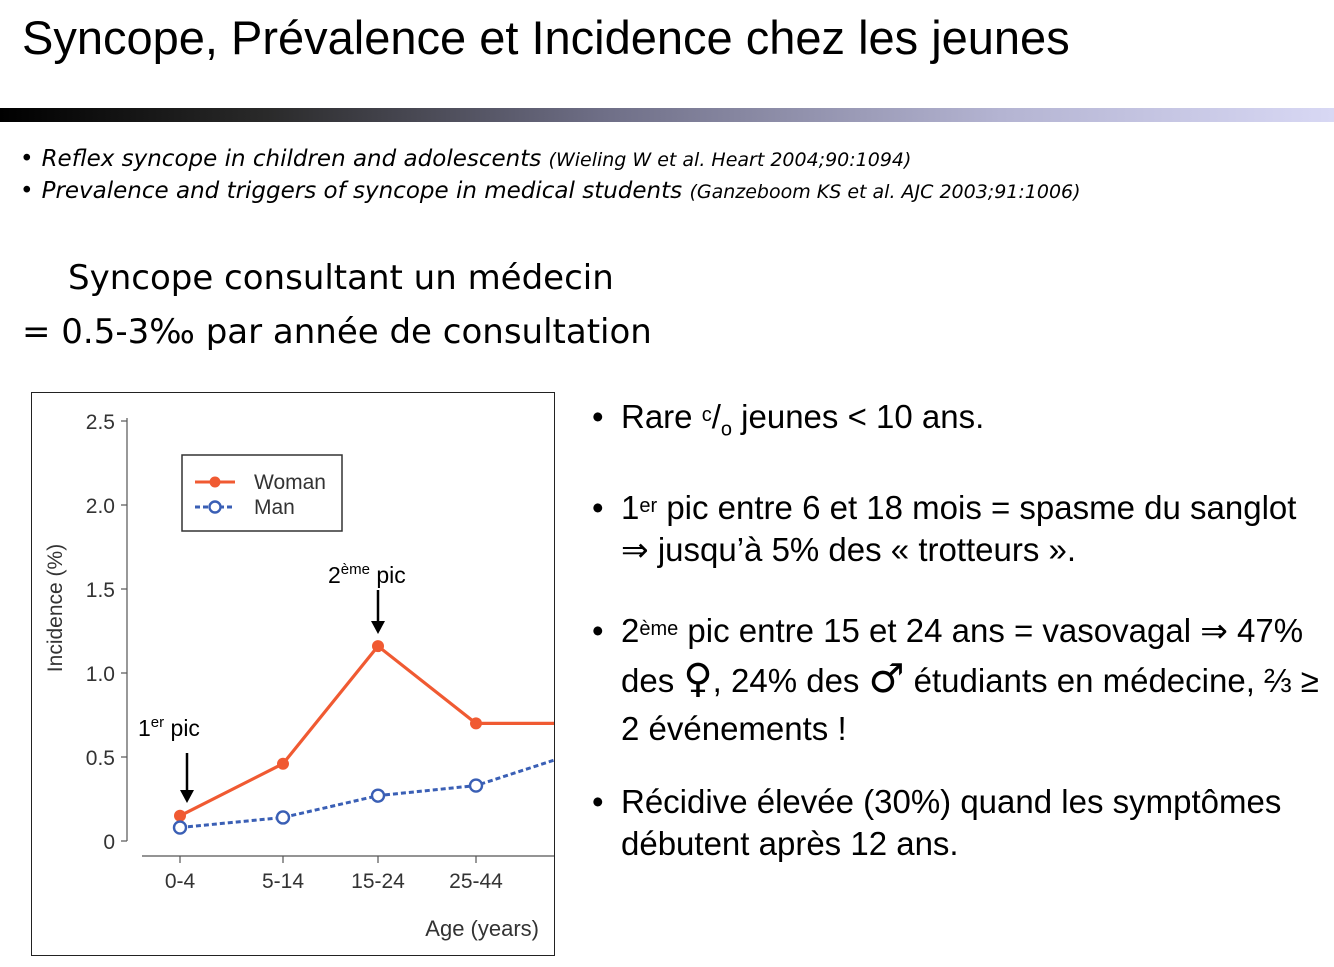  What do you see at coordinates (378, 881) in the screenshot?
I see `x-tick-label: 15-24` at bounding box center [378, 881].